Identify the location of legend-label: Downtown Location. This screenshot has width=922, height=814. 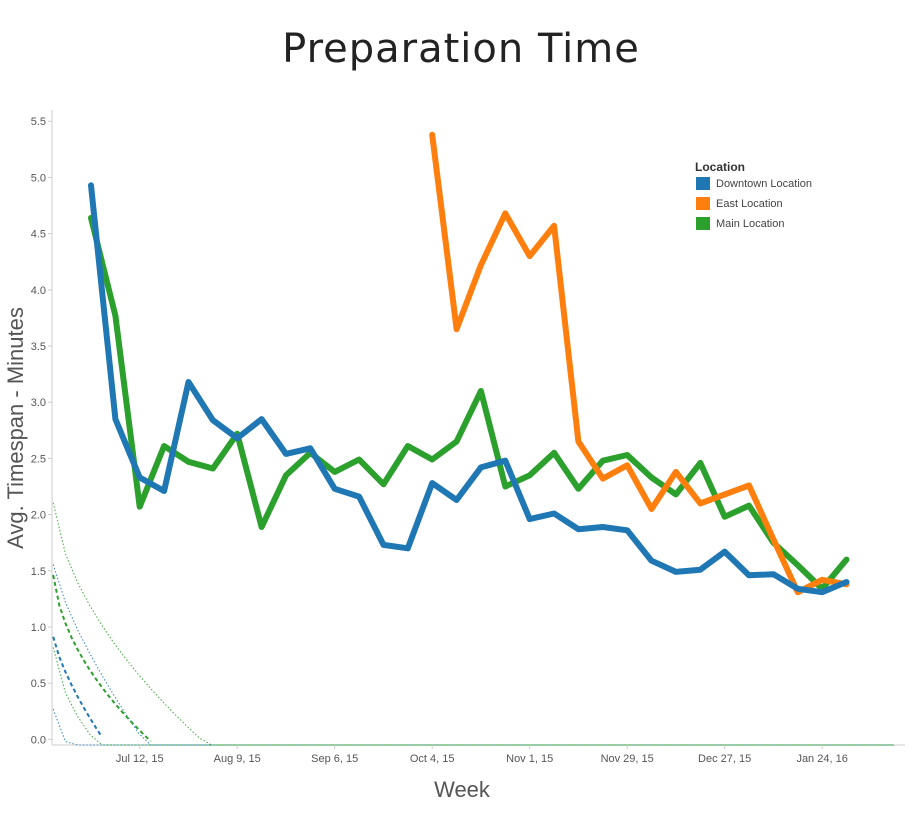
(764, 184).